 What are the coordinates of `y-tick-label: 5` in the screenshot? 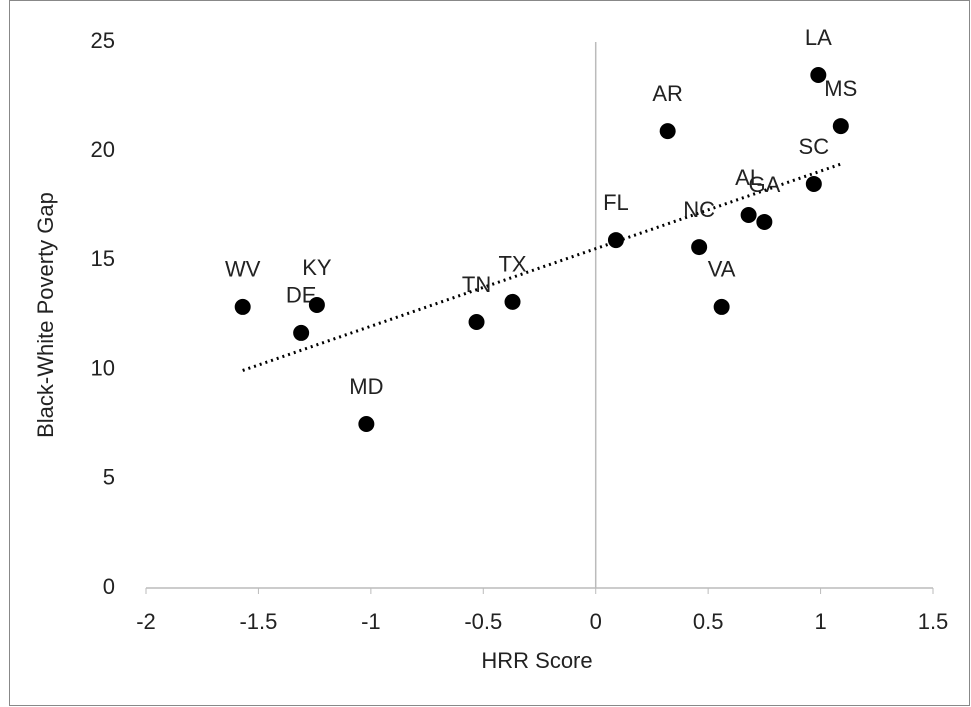 It's located at (109, 477).